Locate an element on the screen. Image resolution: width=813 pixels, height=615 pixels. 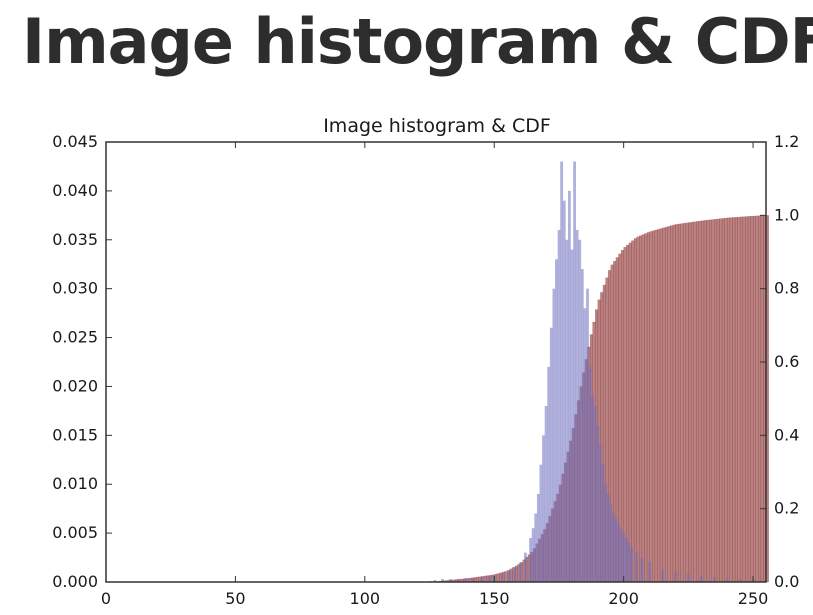
y2-tick-label: 0.0 is located at coordinates (786, 581).